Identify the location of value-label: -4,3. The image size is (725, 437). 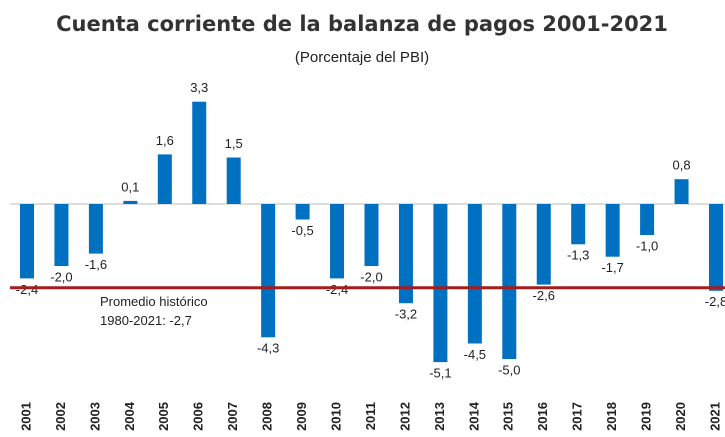
(268, 348).